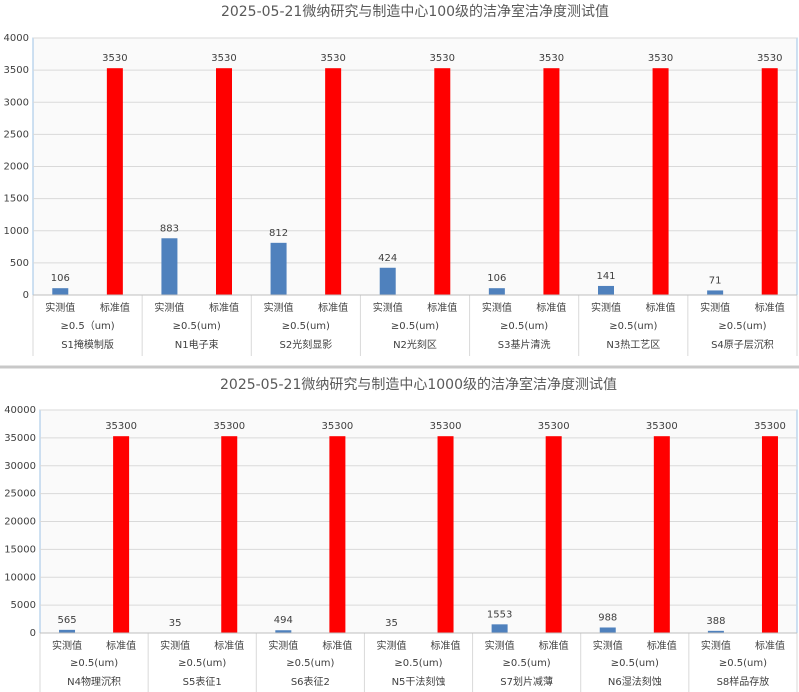 The height and width of the screenshot is (692, 799). I want to click on data-label: 106, so click(60, 278).